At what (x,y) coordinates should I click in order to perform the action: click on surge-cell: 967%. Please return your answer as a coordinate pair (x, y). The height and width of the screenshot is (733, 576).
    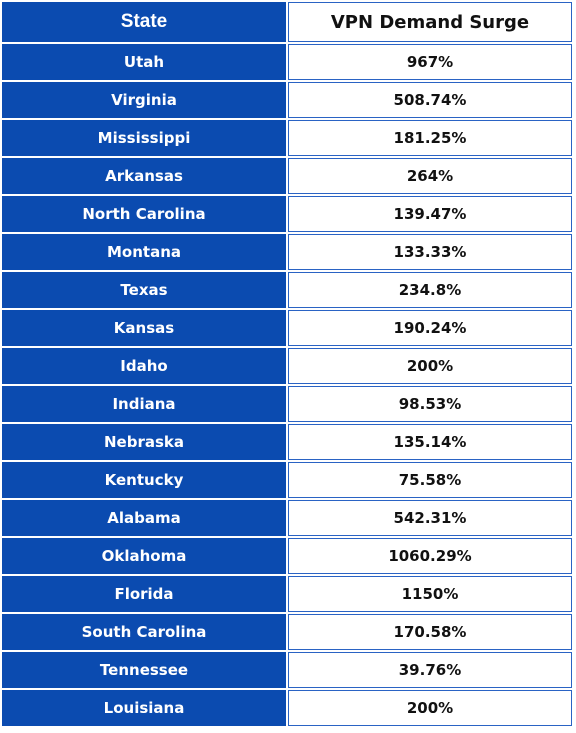
    Looking at the image, I should click on (430, 62).